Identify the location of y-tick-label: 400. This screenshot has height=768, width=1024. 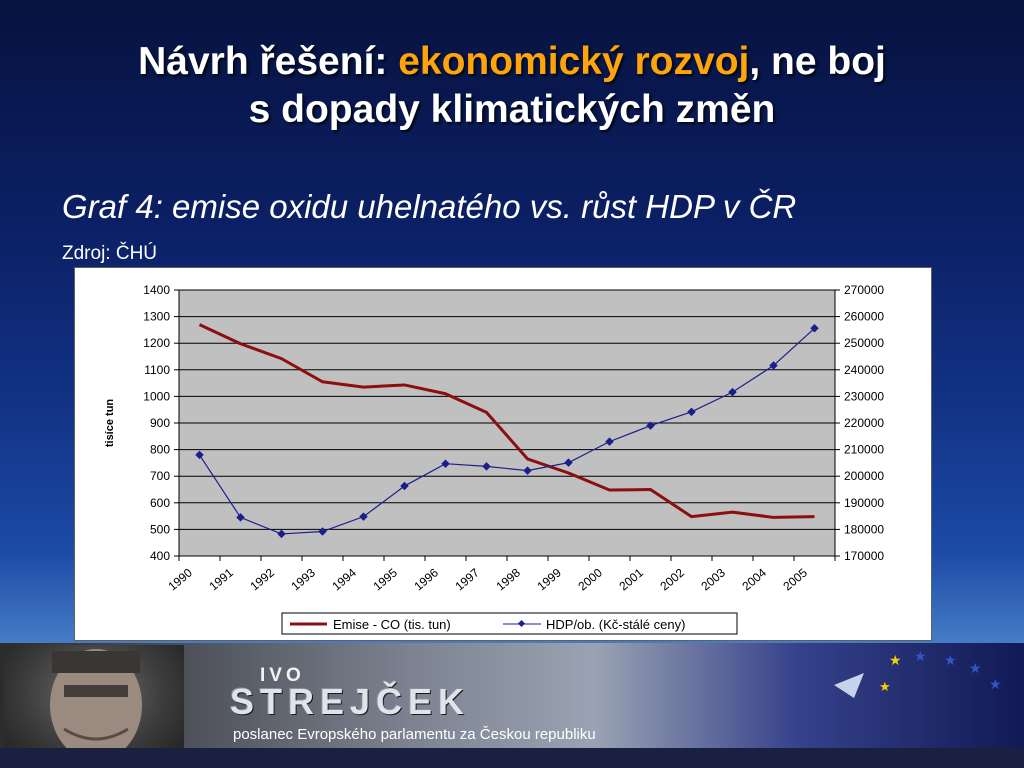
(160, 556).